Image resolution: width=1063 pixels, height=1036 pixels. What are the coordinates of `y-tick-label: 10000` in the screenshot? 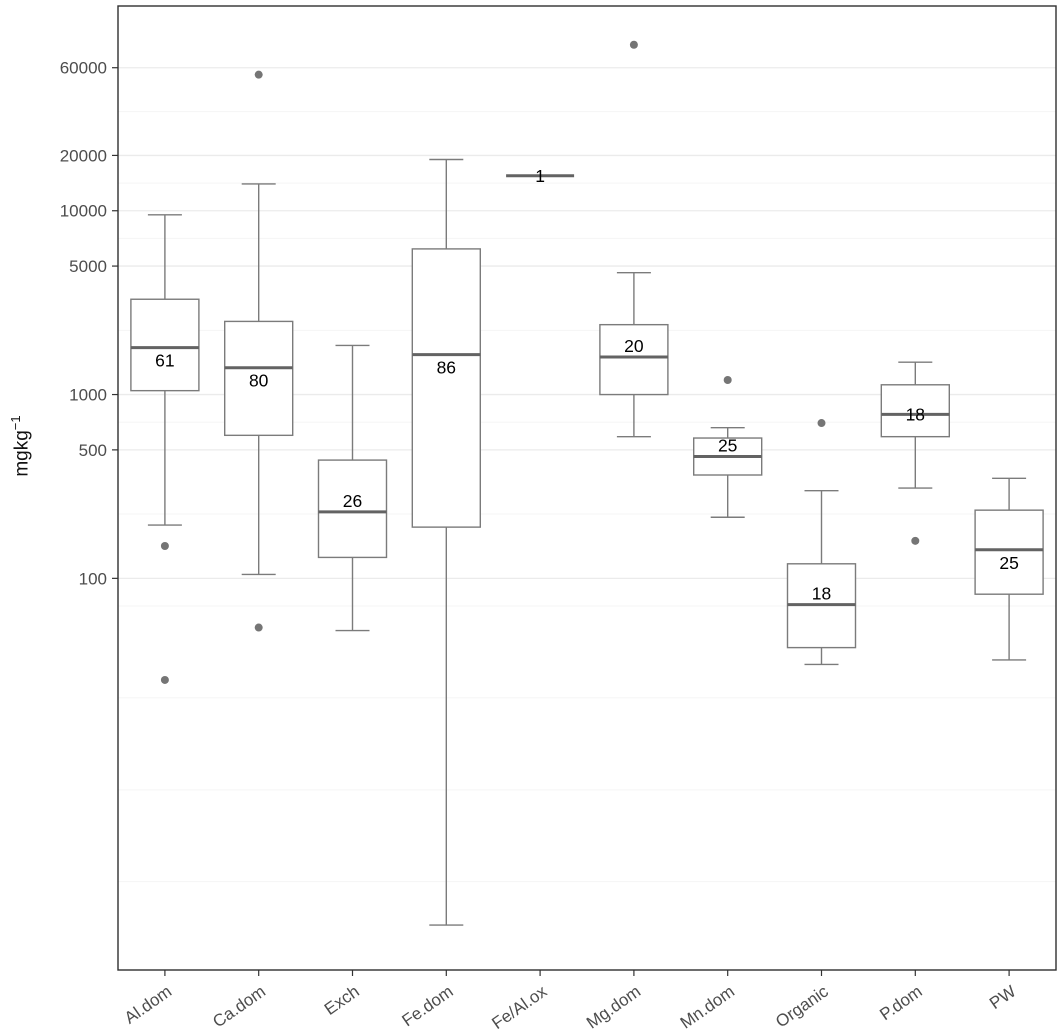 It's located at (83, 211).